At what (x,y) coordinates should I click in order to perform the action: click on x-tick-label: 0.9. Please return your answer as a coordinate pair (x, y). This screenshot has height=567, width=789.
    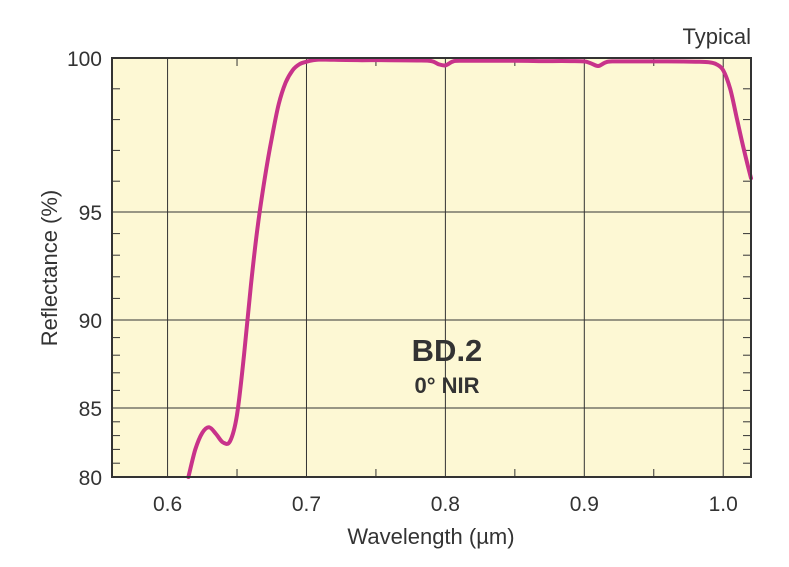
    Looking at the image, I should click on (584, 504).